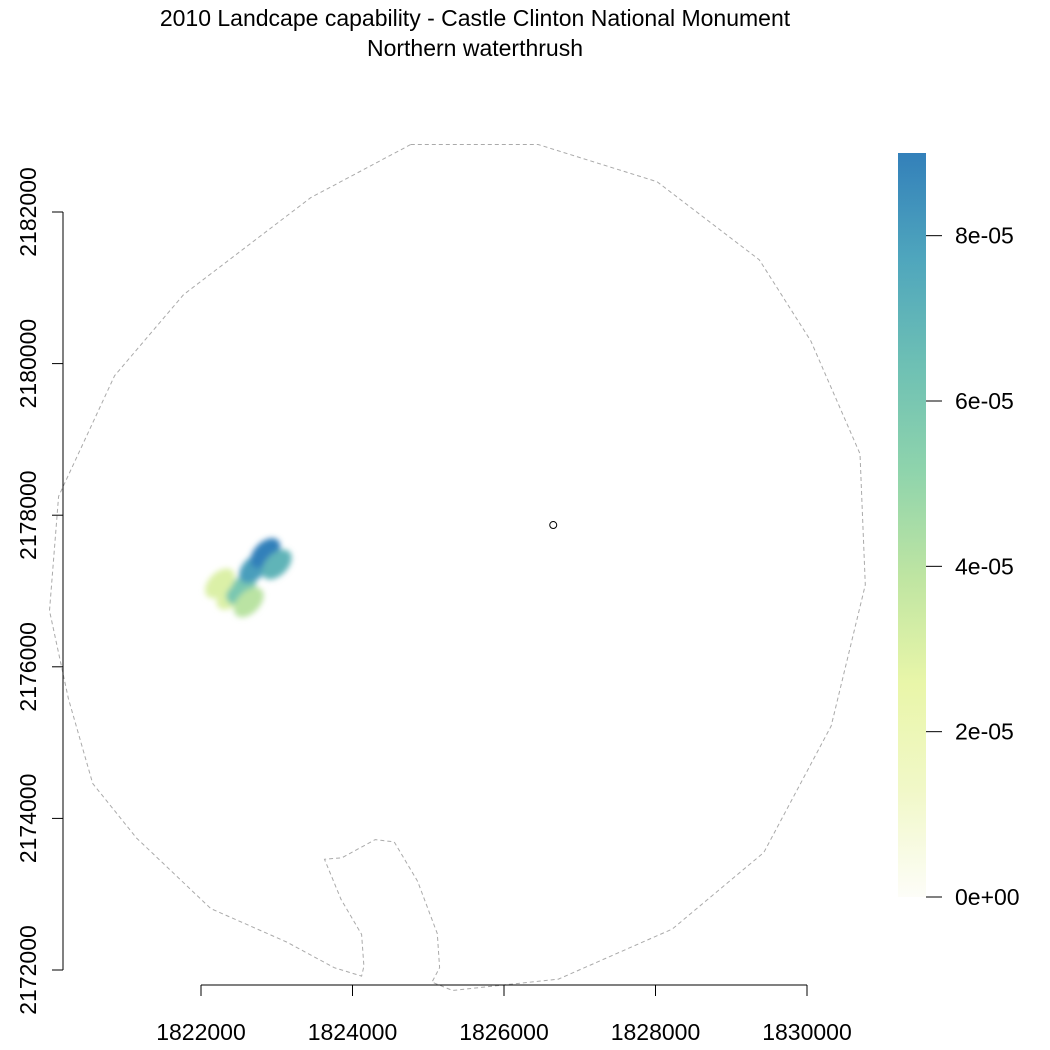 Image resolution: width=1050 pixels, height=1050 pixels. I want to click on x-tick-label-2: 1826000, so click(504, 1032).